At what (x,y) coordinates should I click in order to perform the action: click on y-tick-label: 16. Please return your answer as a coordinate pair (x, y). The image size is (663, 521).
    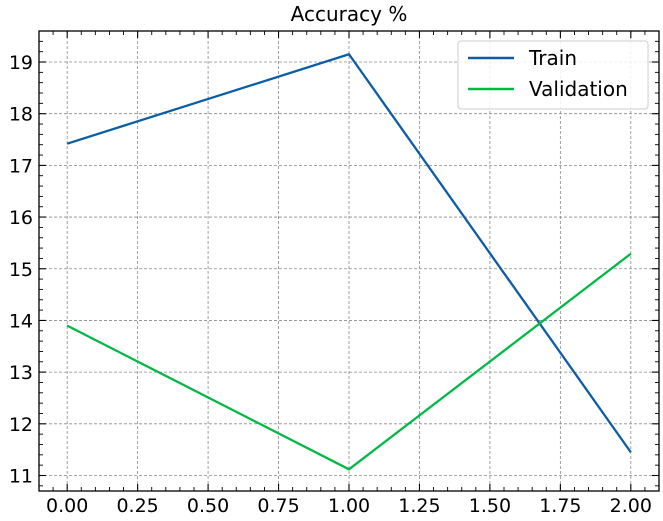
    Looking at the image, I should click on (21, 218).